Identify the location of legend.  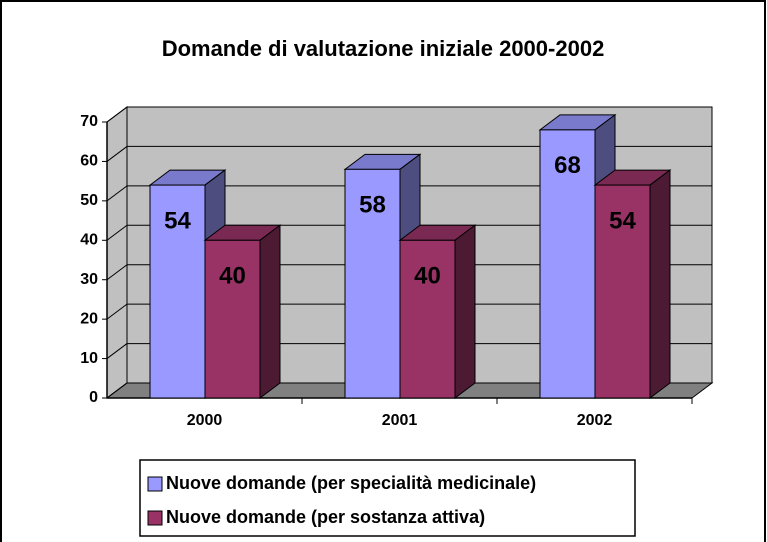
(387, 498).